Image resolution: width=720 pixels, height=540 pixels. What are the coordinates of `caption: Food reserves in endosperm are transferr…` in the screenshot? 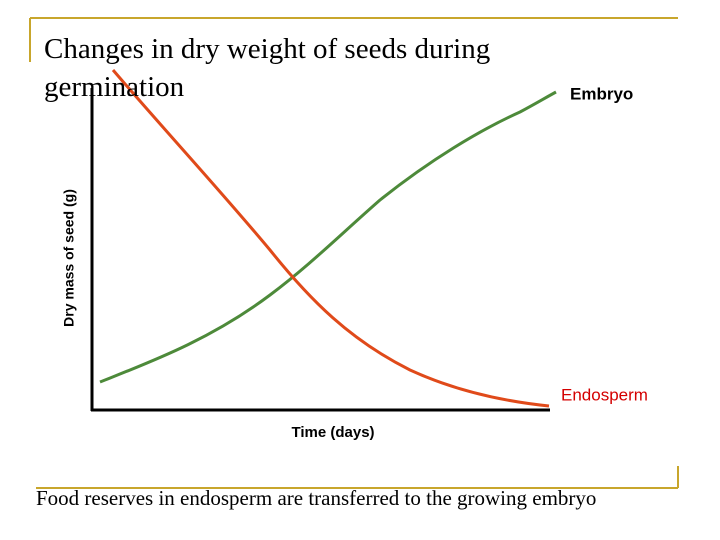 It's located at (316, 498).